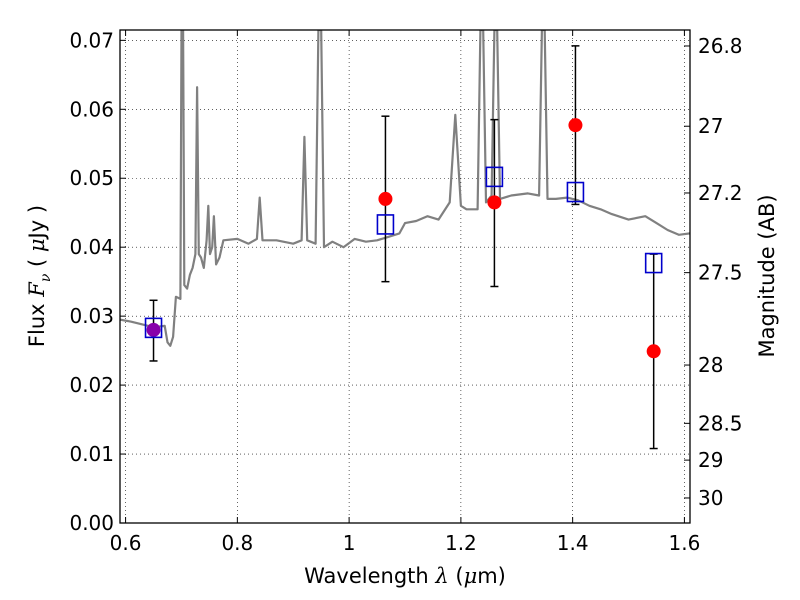  What do you see at coordinates (720, 46) in the screenshot?
I see `y2-tick-label: 26.8` at bounding box center [720, 46].